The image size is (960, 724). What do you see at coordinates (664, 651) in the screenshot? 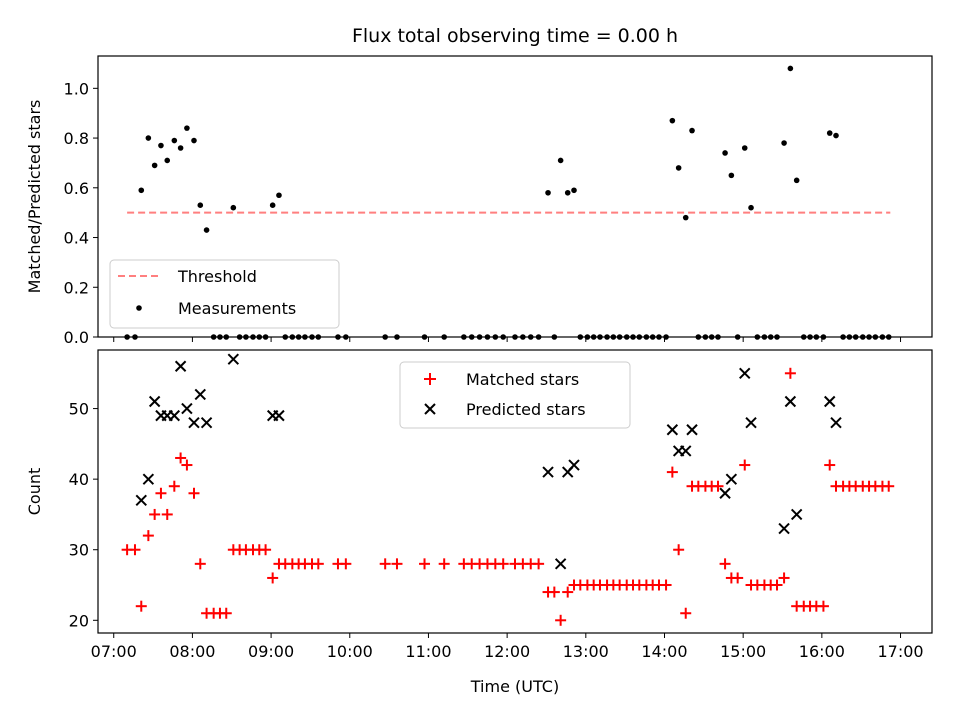
I see `x-tick-label: 14:00` at bounding box center [664, 651].